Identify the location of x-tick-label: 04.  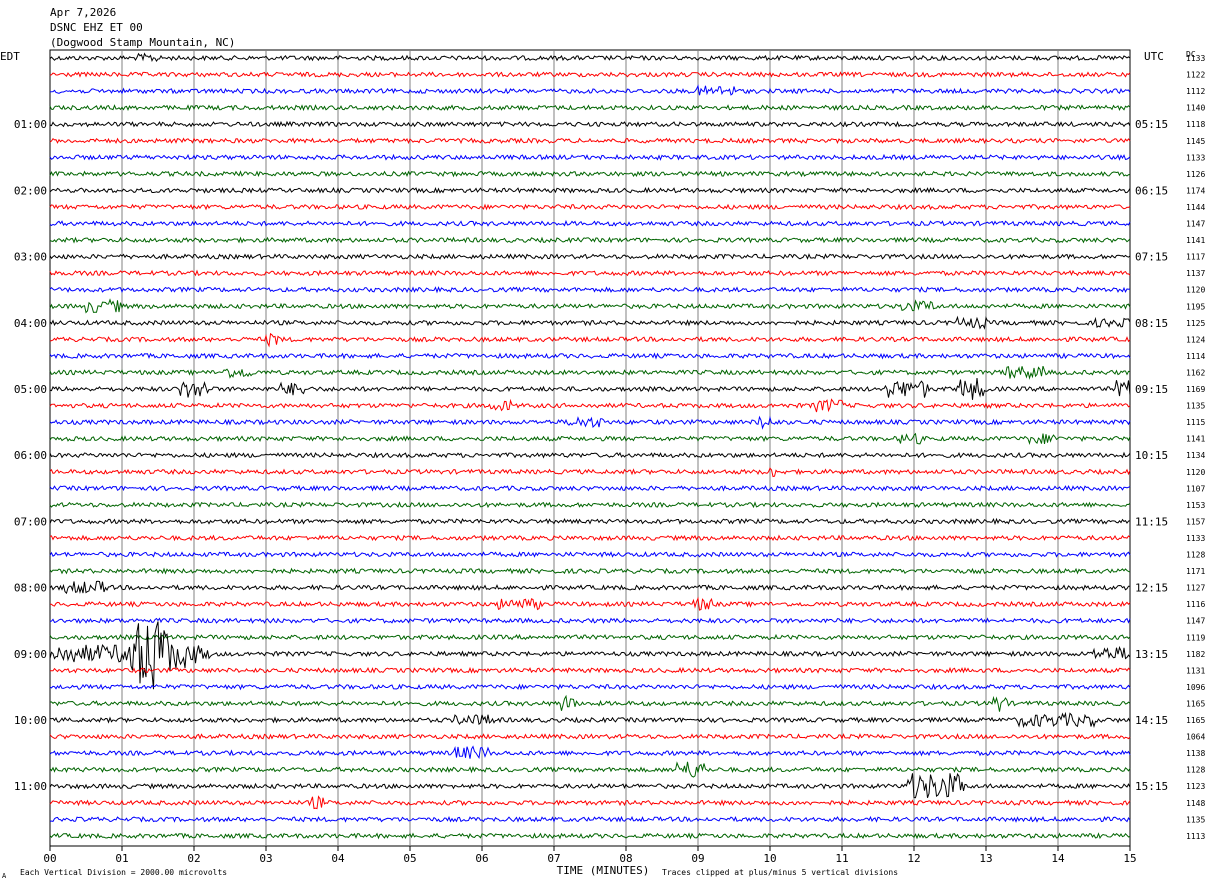
(338, 858).